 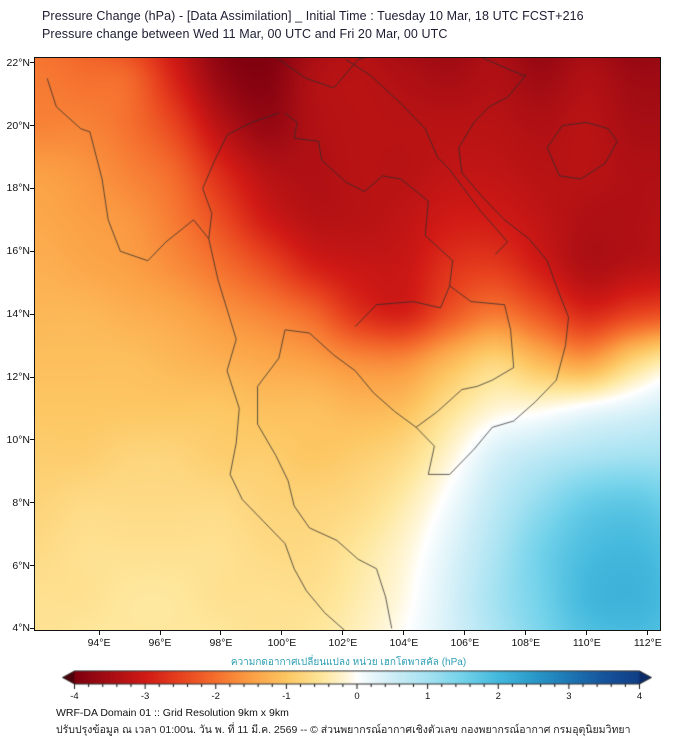 What do you see at coordinates (18, 251) in the screenshot?
I see `y-axis-tick-label: 16°N` at bounding box center [18, 251].